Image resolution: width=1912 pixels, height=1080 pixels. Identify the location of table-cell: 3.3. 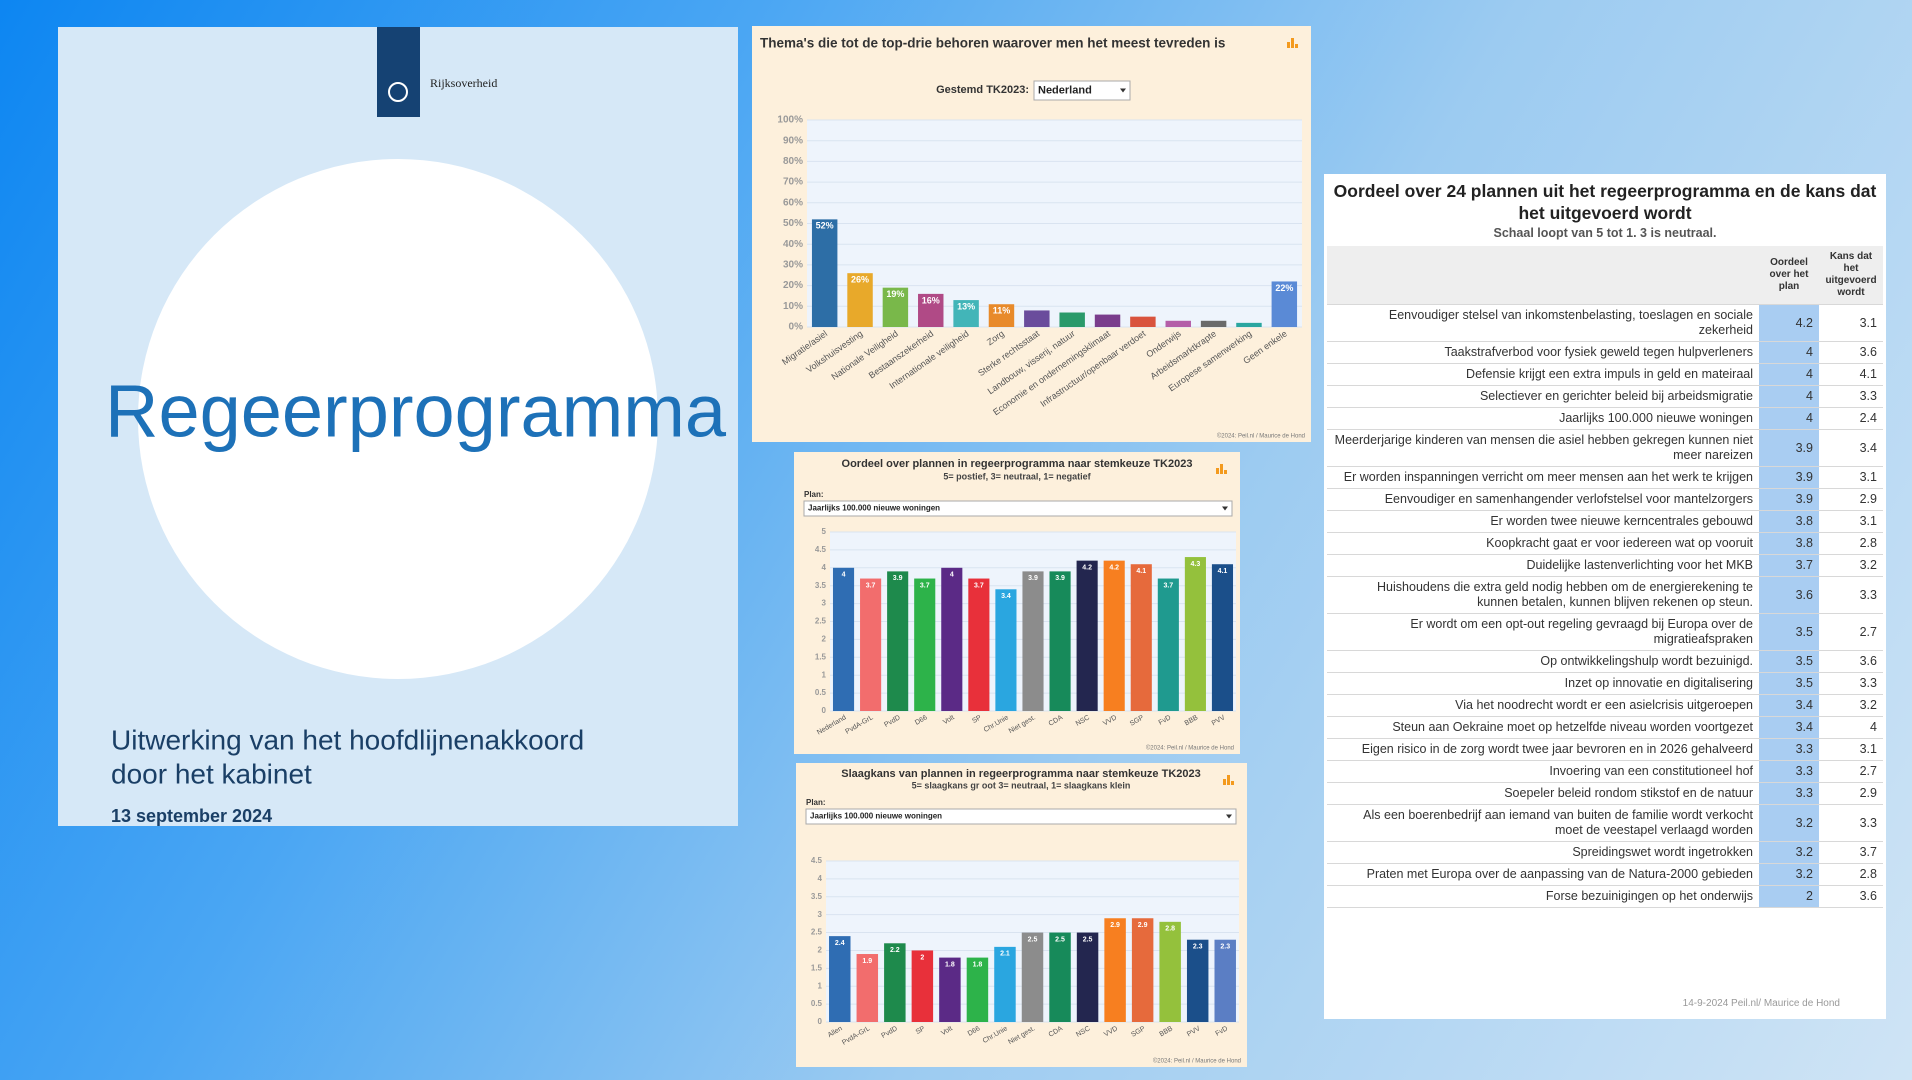
(1851, 595).